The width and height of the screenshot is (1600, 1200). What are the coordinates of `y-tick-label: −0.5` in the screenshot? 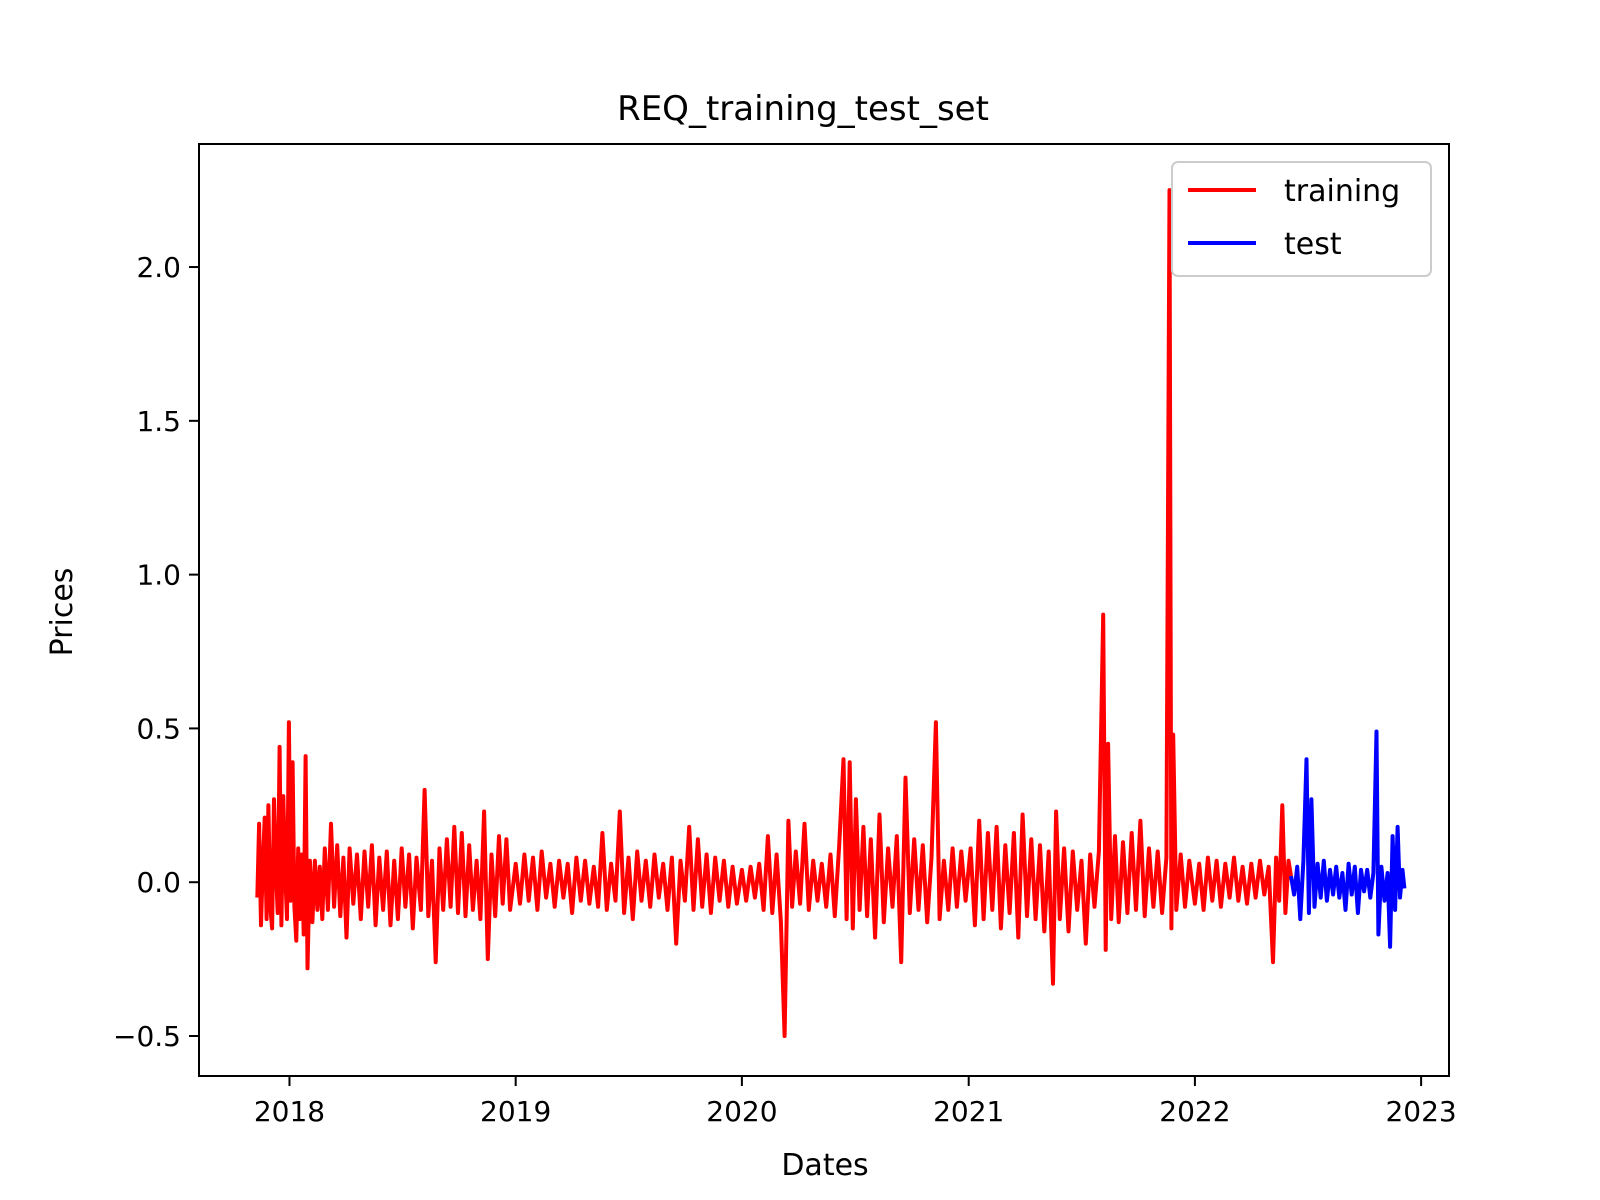 It's located at (147, 1036).